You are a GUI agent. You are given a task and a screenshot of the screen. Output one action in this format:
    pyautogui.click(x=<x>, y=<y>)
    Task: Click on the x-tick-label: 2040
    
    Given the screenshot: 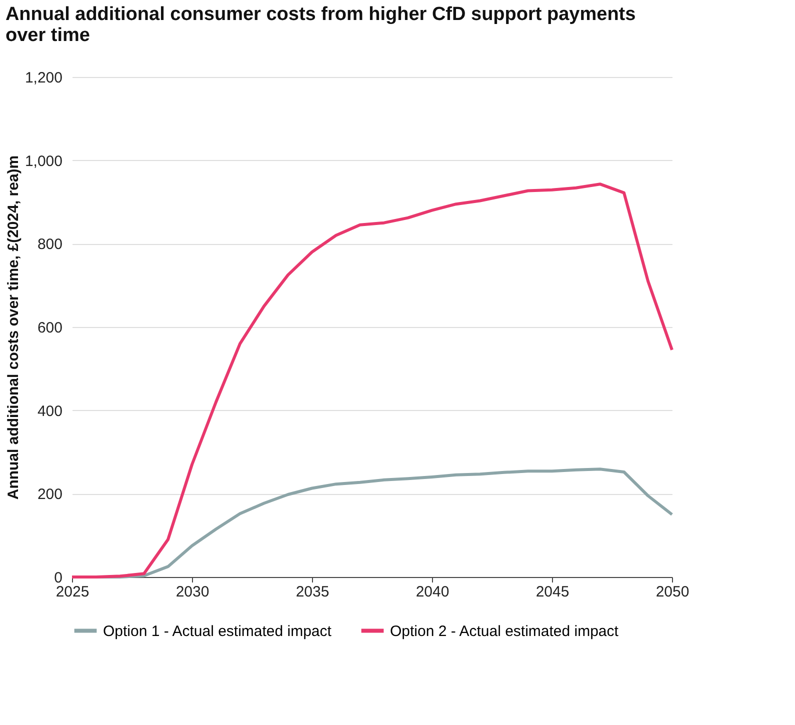 What is the action you would take?
    pyautogui.click(x=433, y=592)
    